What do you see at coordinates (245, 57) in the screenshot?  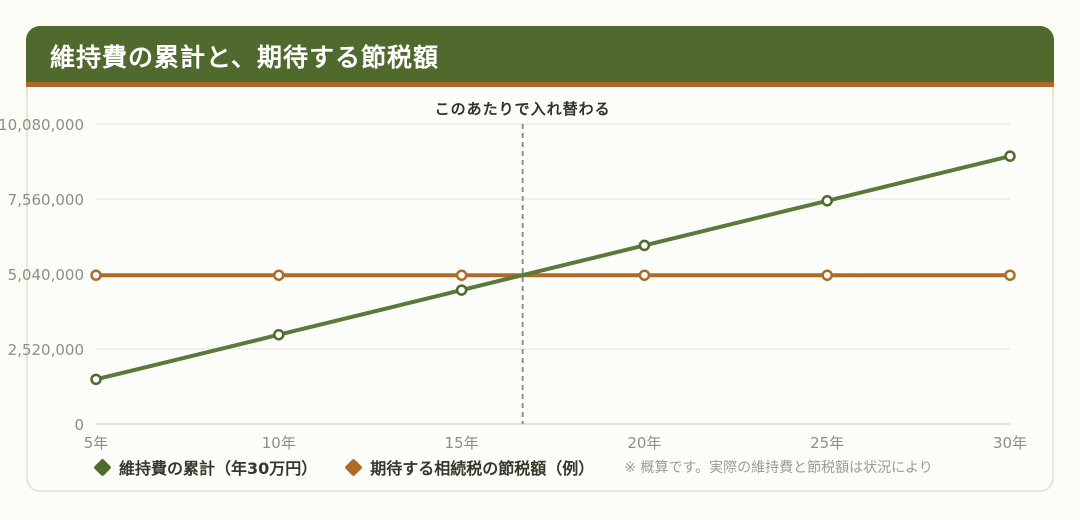 I see `chart-title: 維持費の累計と、期待する節税額` at bounding box center [245, 57].